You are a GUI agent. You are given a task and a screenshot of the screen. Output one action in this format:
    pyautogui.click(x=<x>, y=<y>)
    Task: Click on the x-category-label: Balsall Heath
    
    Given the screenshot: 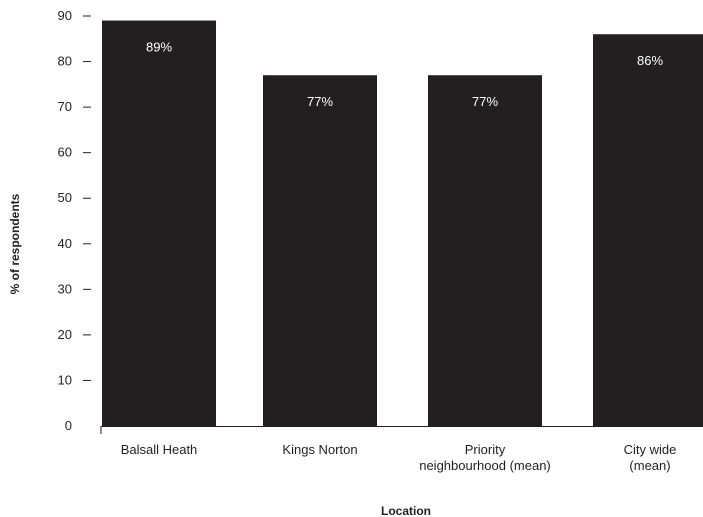 What is the action you would take?
    pyautogui.click(x=159, y=449)
    